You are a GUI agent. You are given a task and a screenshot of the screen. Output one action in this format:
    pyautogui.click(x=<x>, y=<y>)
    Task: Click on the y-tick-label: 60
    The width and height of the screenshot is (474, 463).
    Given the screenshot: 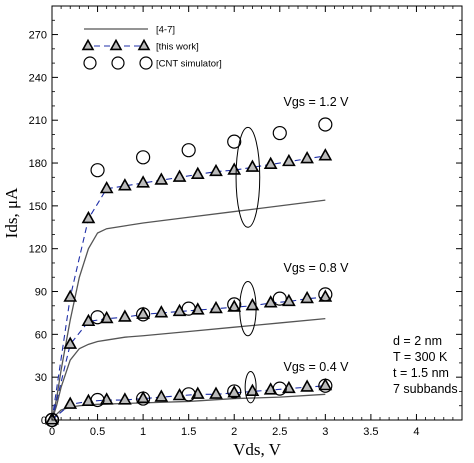 What is the action you would take?
    pyautogui.click(x=41, y=335)
    